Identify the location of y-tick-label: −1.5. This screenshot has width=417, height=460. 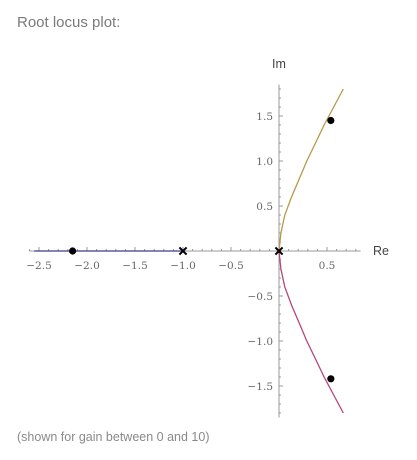
(261, 387).